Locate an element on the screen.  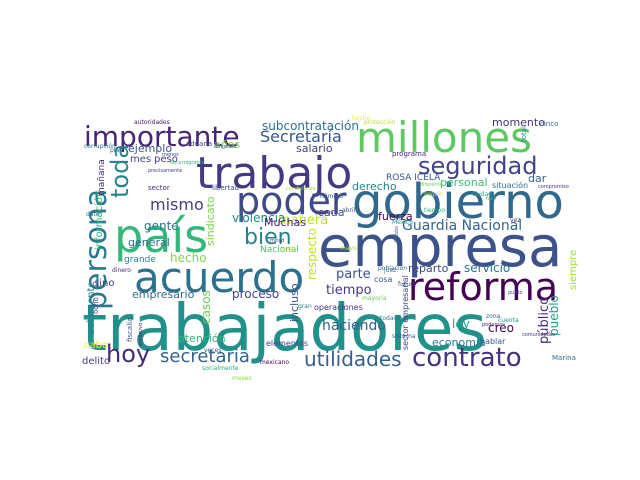
cloud-word: número is located at coordinates (331, 196).